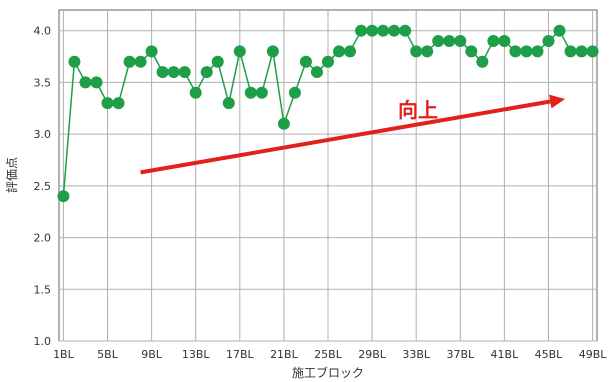  Describe the element at coordinates (549, 354) in the screenshot. I see `x-tick-label: 45BL` at that location.